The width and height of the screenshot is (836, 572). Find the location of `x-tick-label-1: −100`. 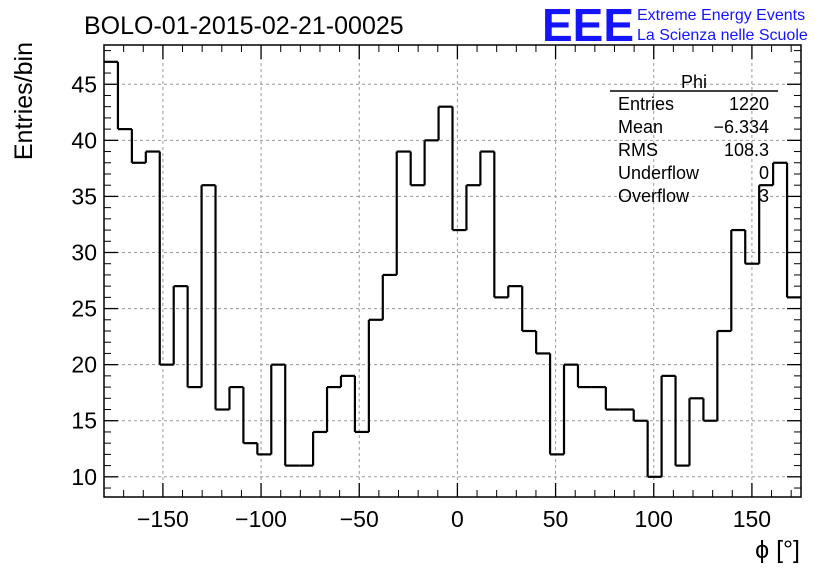

x-tick-label-1: −100 is located at coordinates (261, 519).